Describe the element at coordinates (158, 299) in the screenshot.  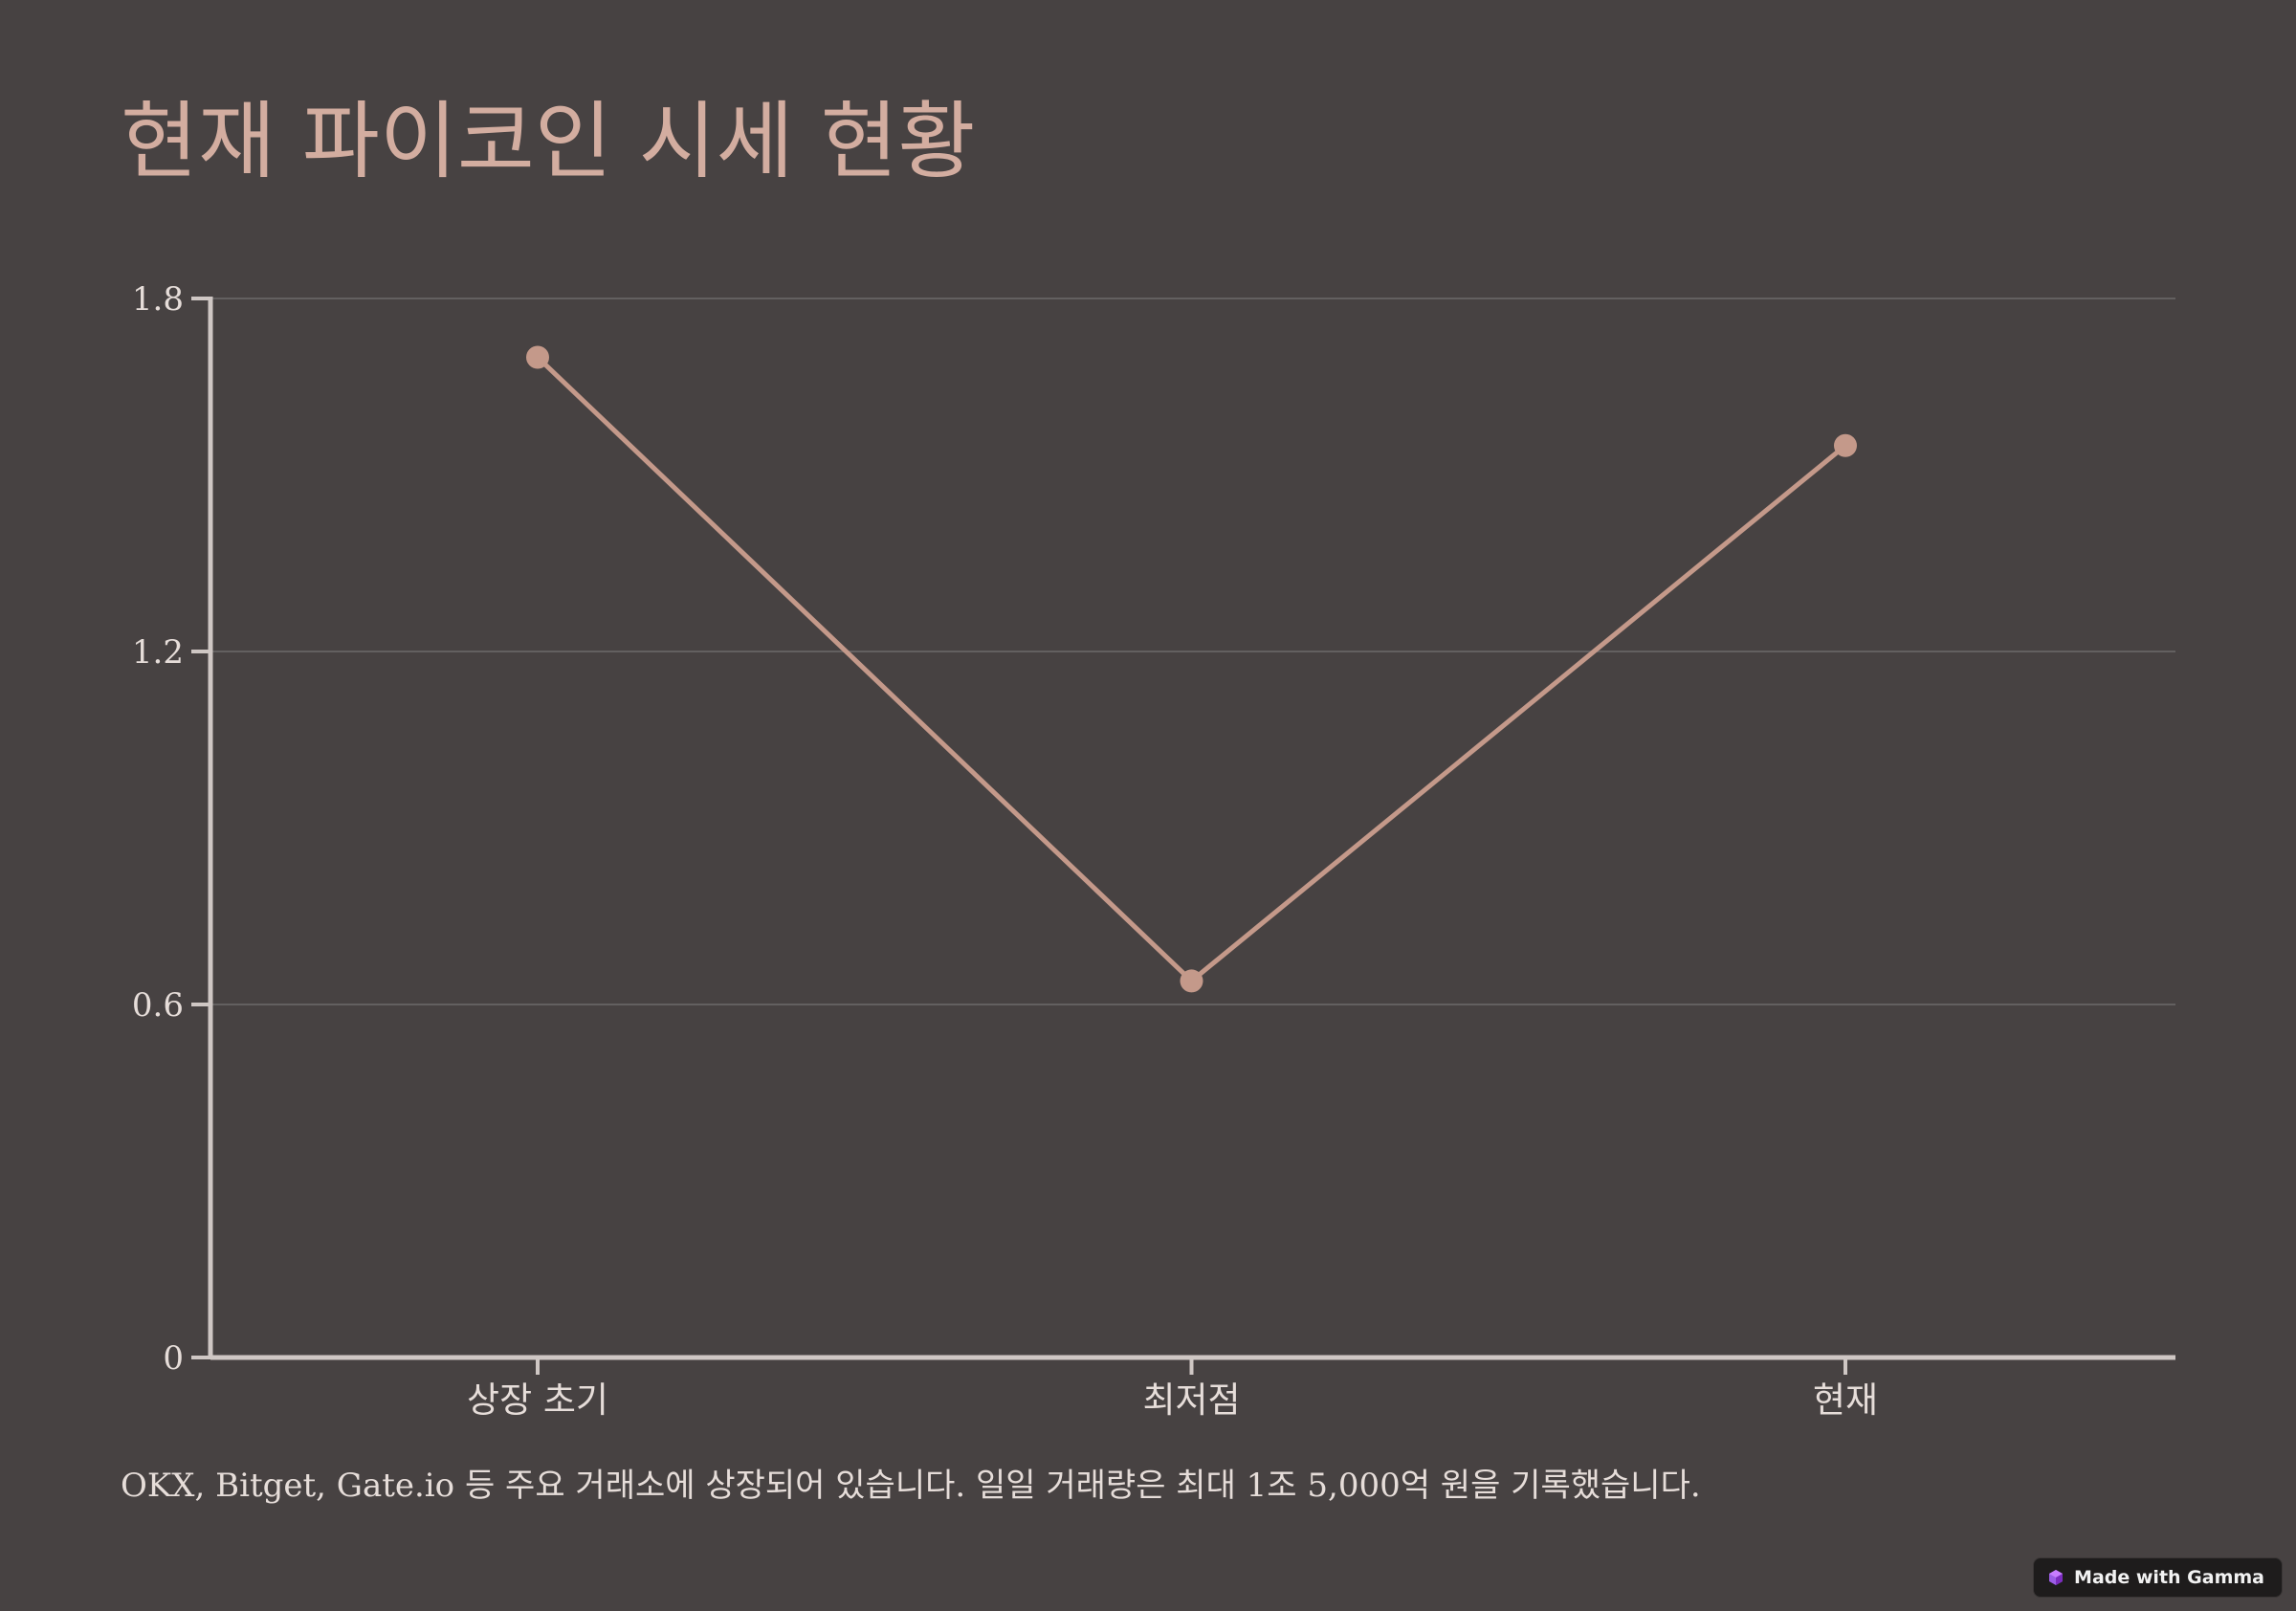
I see `y-tick-label: 1.8` at that location.